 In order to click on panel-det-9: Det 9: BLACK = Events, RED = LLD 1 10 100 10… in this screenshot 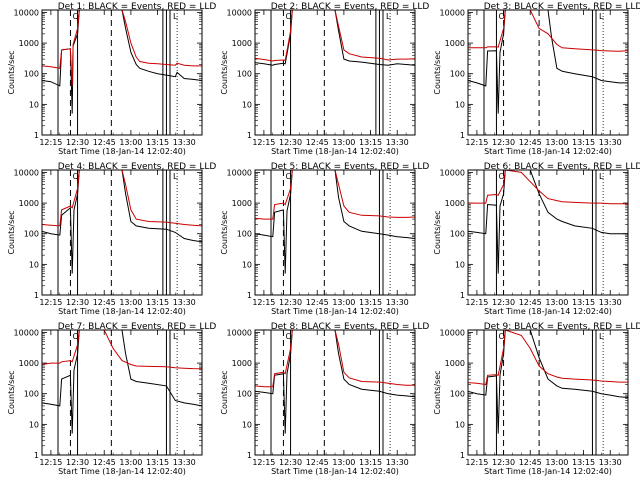, I will do `click(536, 399)`.